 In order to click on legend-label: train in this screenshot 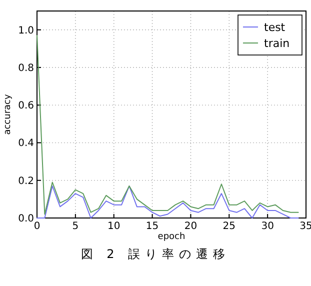, I will do `click(277, 43)`.